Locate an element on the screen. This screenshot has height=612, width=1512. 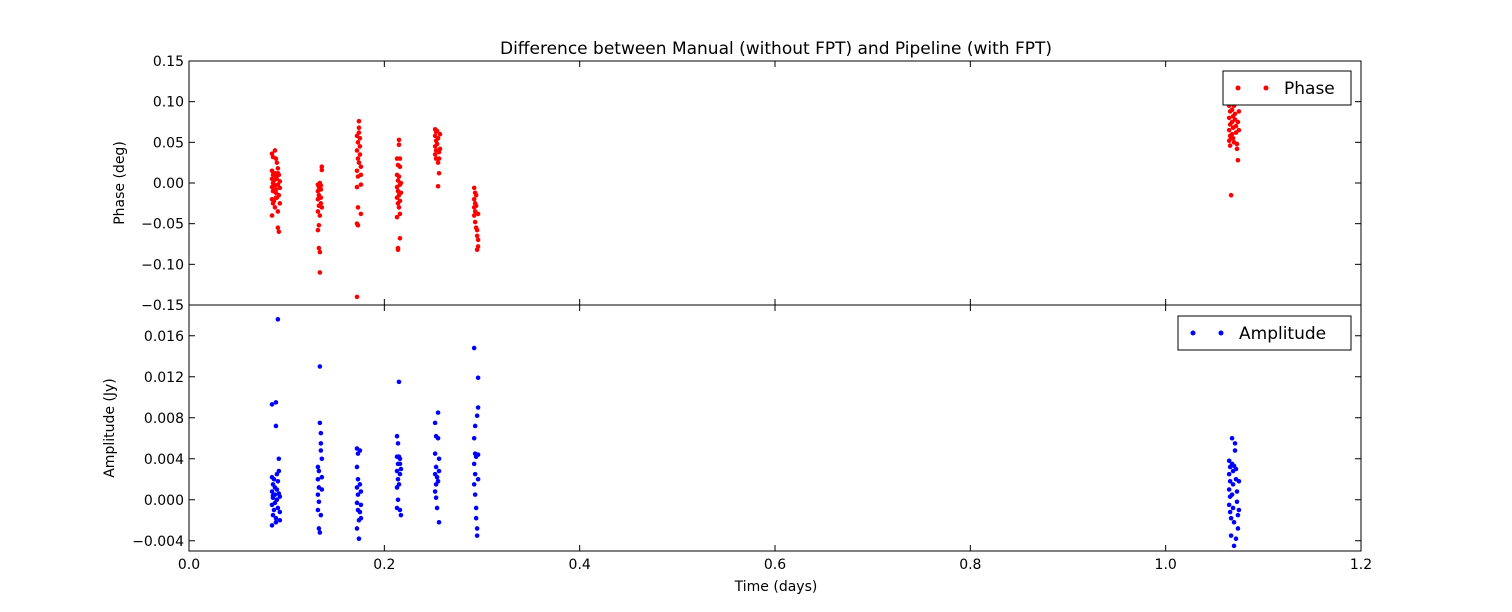
phase-y-tick-label: 0.00 is located at coordinates (168, 184).